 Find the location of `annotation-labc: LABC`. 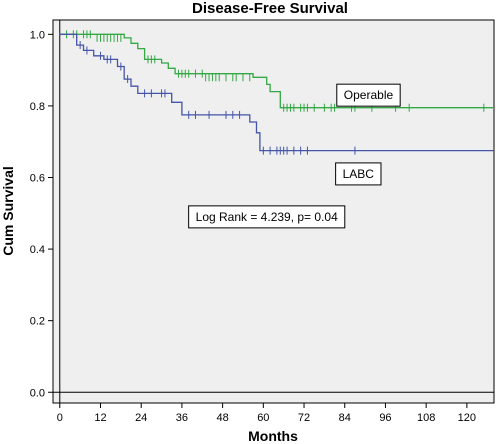

annotation-labc: LABC is located at coordinates (358, 174).